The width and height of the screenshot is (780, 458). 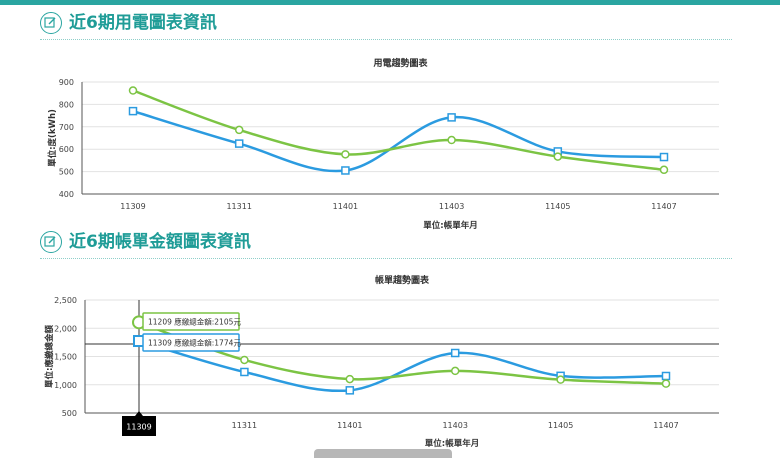 What do you see at coordinates (66, 127) in the screenshot?
I see `y-tick-label: 700` at bounding box center [66, 127].